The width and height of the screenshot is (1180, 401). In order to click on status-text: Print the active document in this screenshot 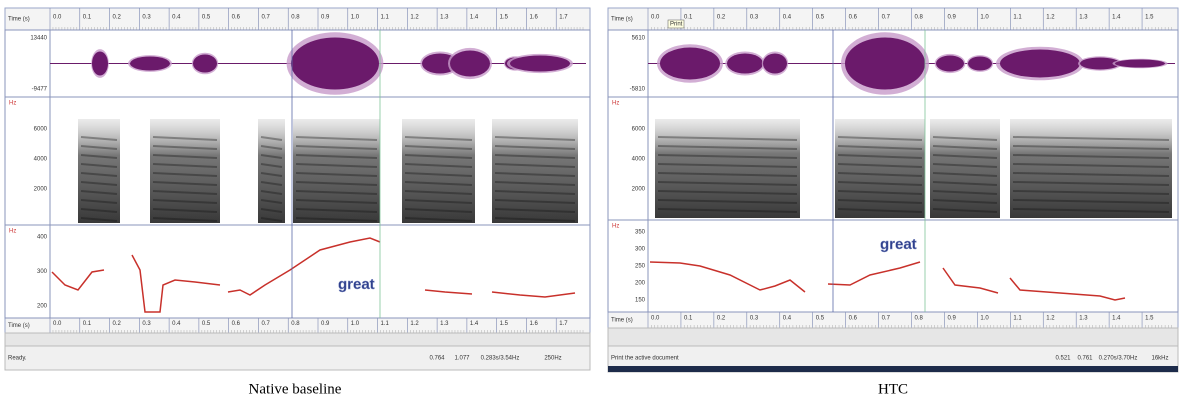, I will do `click(645, 359)`.